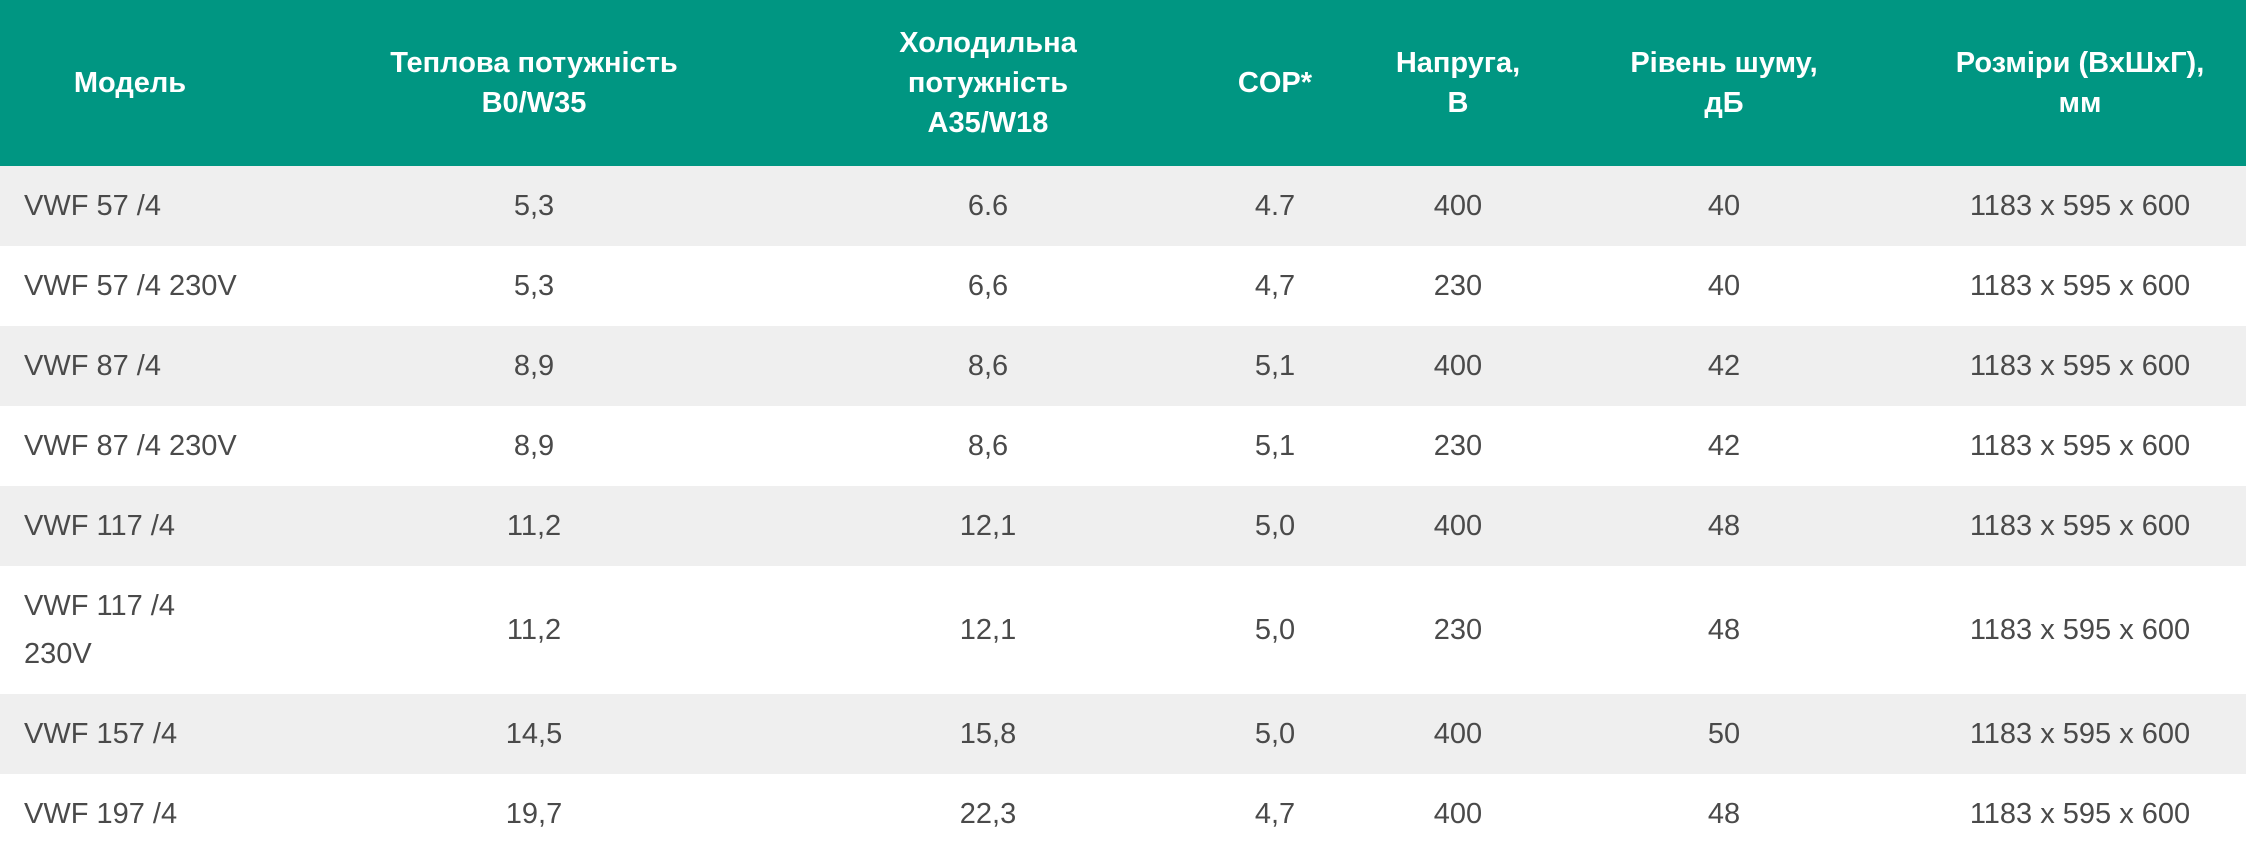 Image resolution: width=2246 pixels, height=858 pixels. Describe the element at coordinates (92, 206) in the screenshot. I see `model-name: VWF 57 /4` at that location.